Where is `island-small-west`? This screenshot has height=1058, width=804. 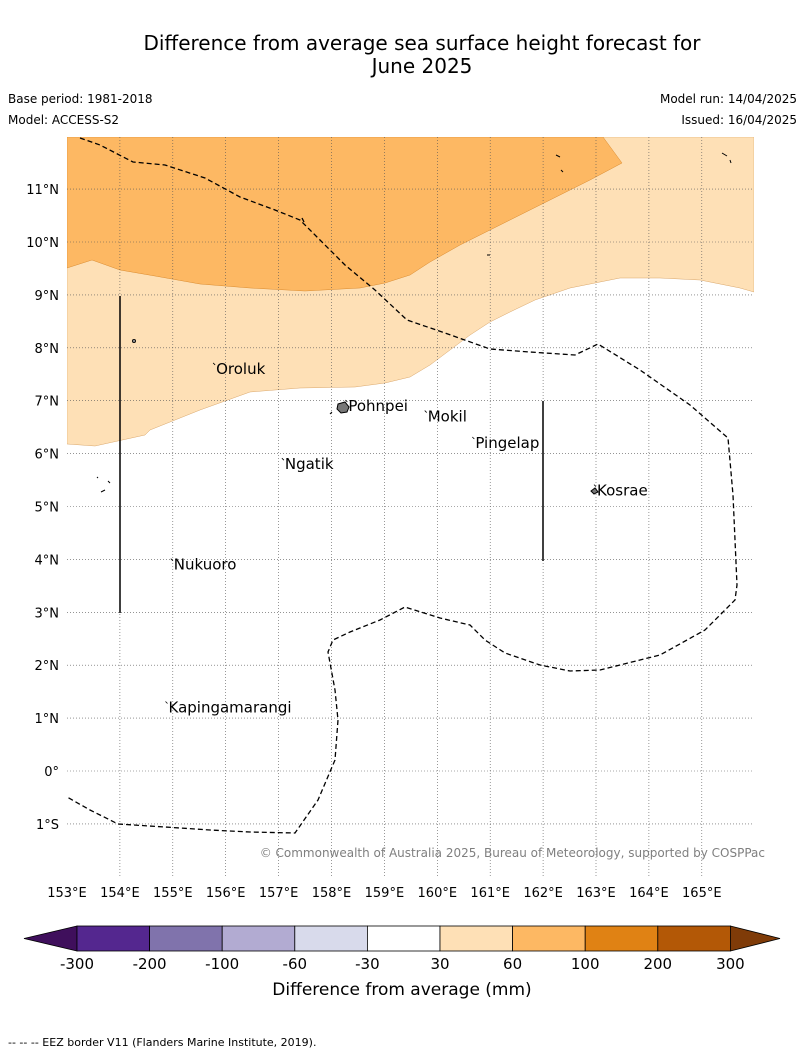
island-small-west is located at coordinates (133, 340).